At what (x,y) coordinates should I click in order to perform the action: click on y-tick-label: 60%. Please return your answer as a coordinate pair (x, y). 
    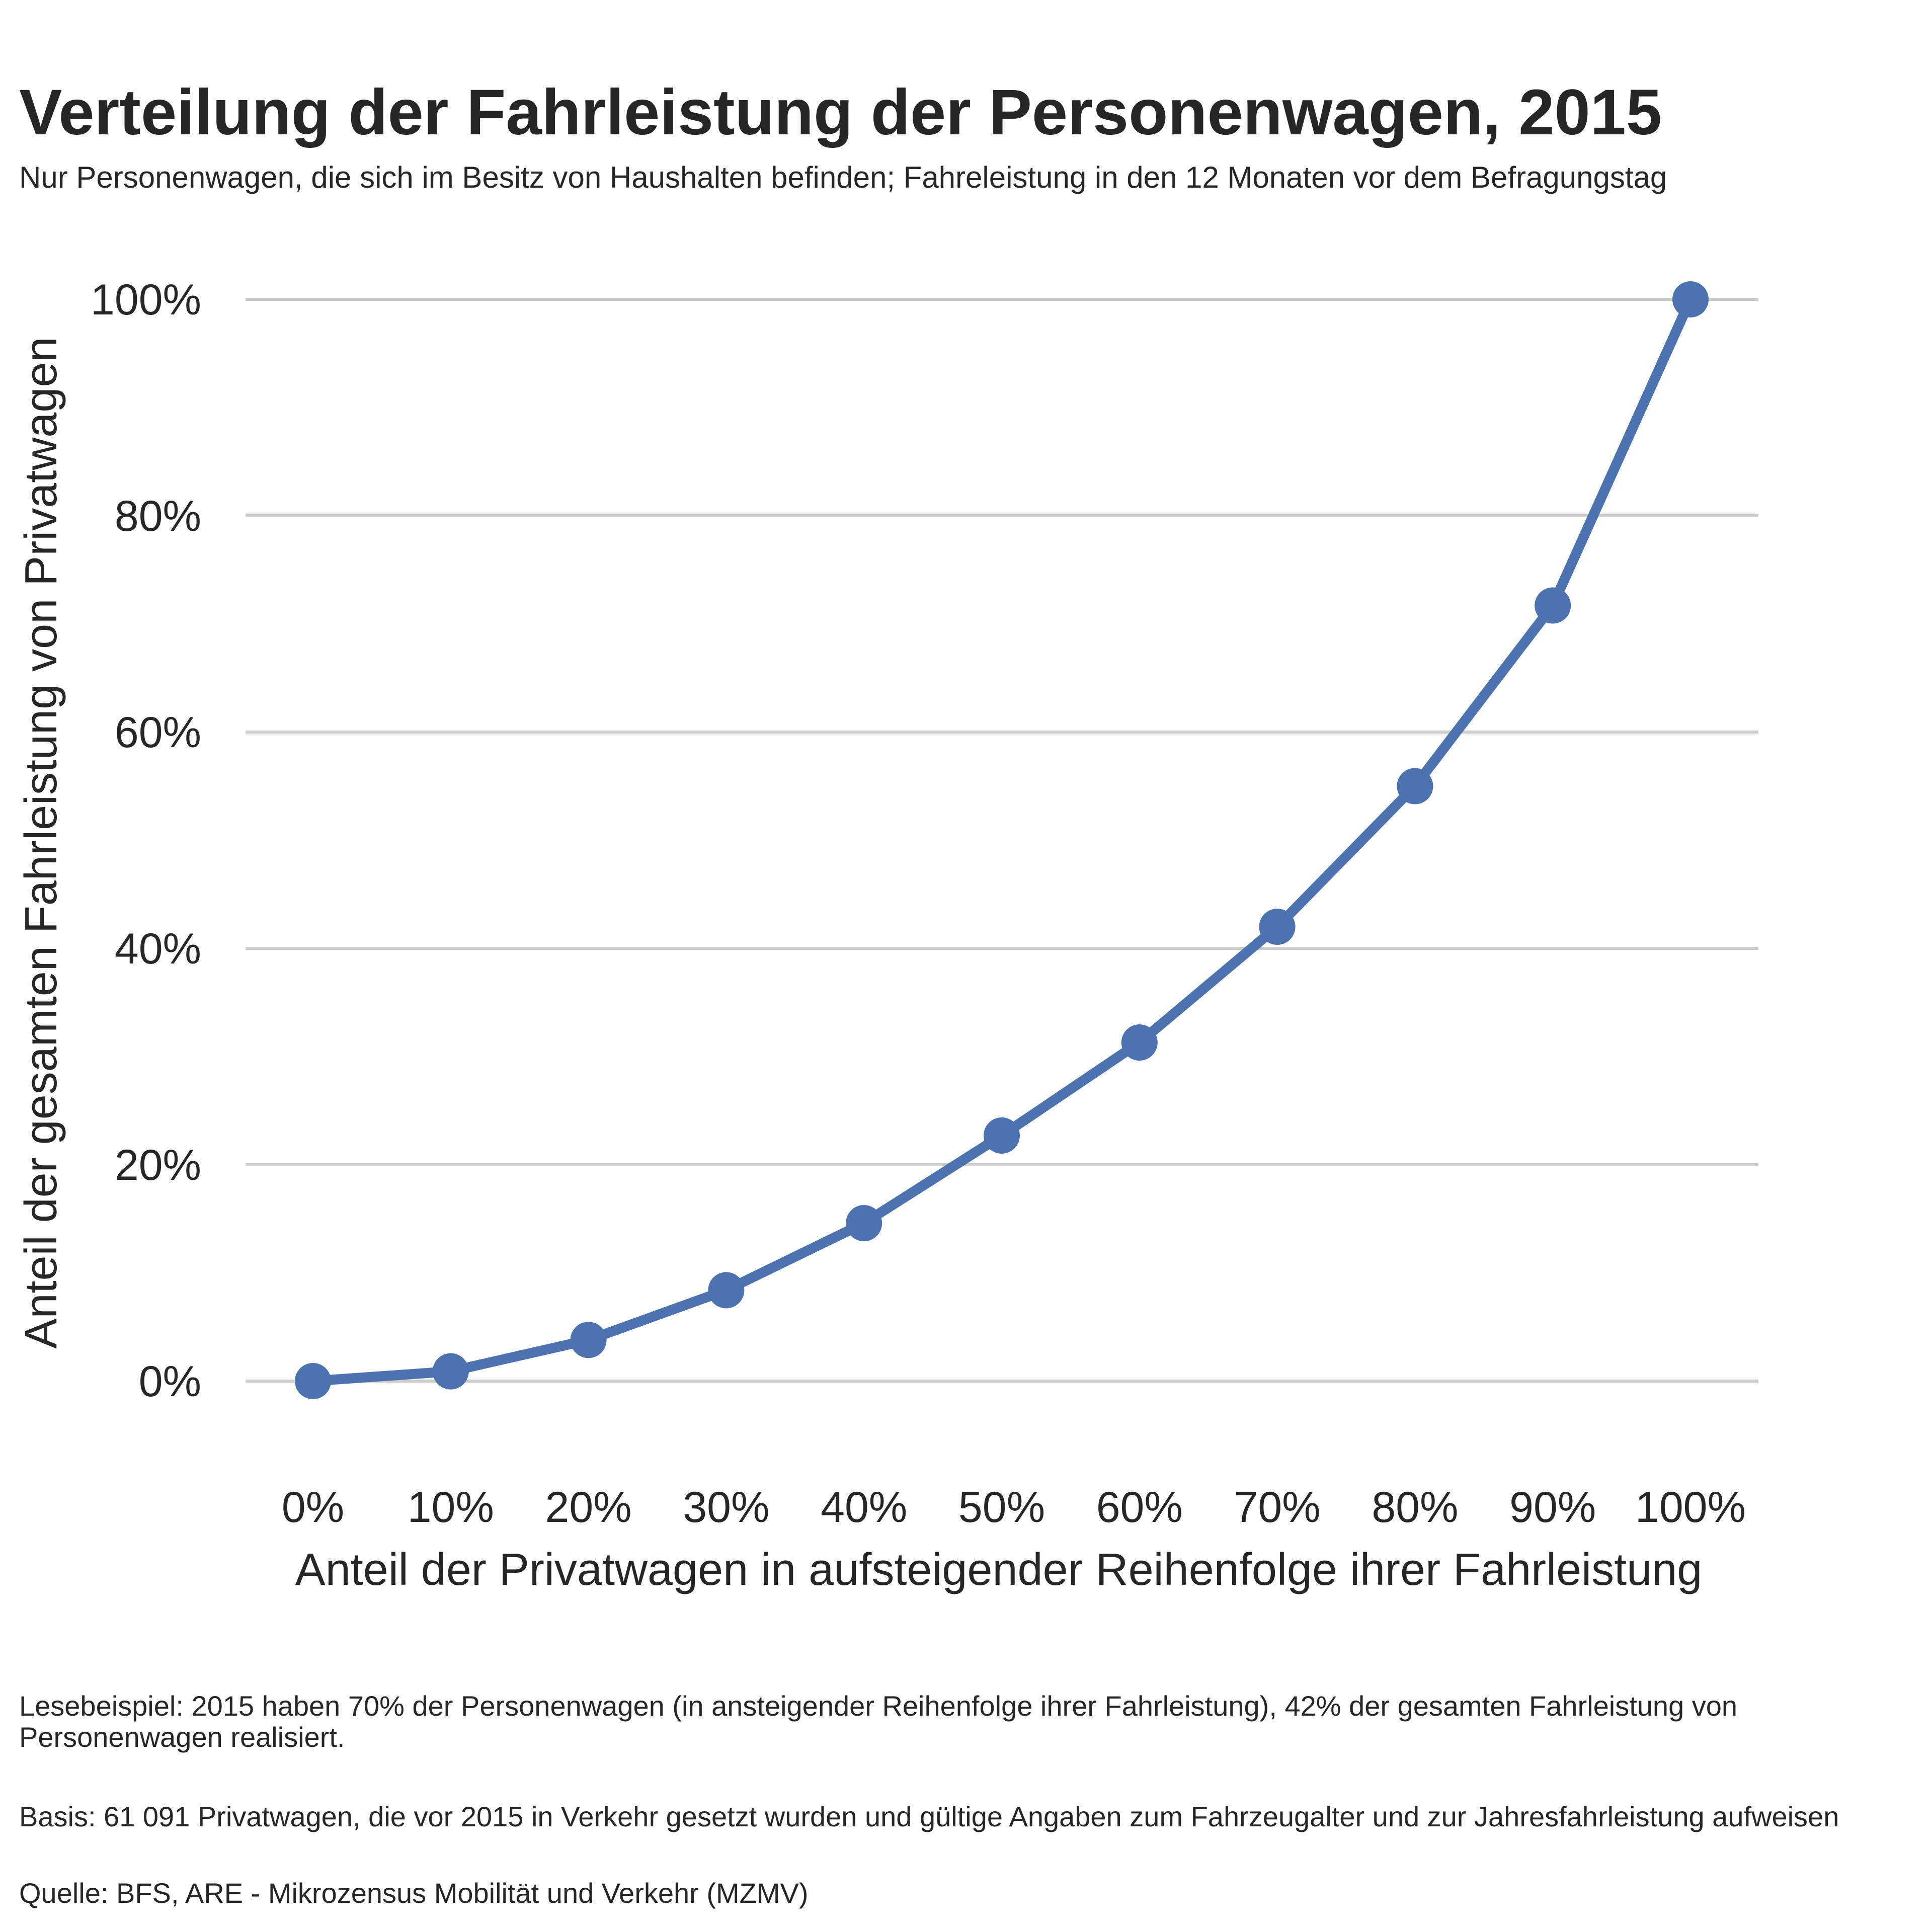
    Looking at the image, I should click on (158, 732).